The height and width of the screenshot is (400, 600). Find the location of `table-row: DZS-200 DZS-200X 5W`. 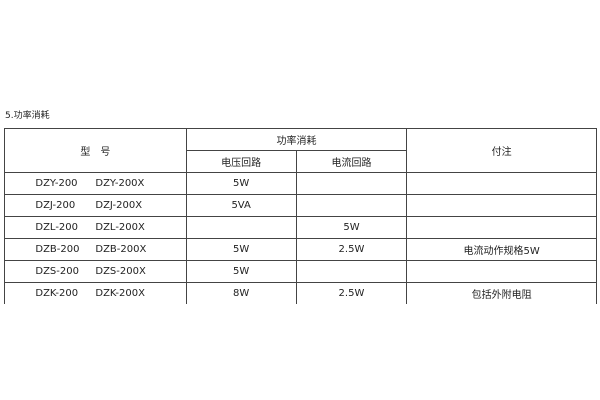

table-row: DZS-200 DZS-200X 5W is located at coordinates (300, 271).